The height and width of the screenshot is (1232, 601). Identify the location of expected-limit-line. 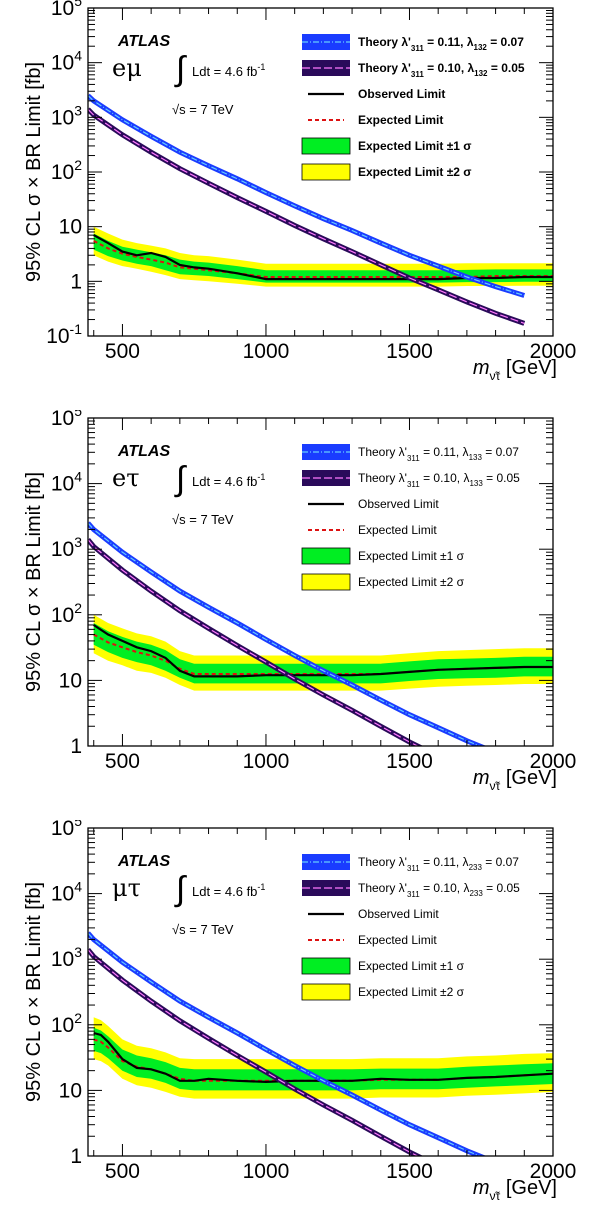
(323, 259).